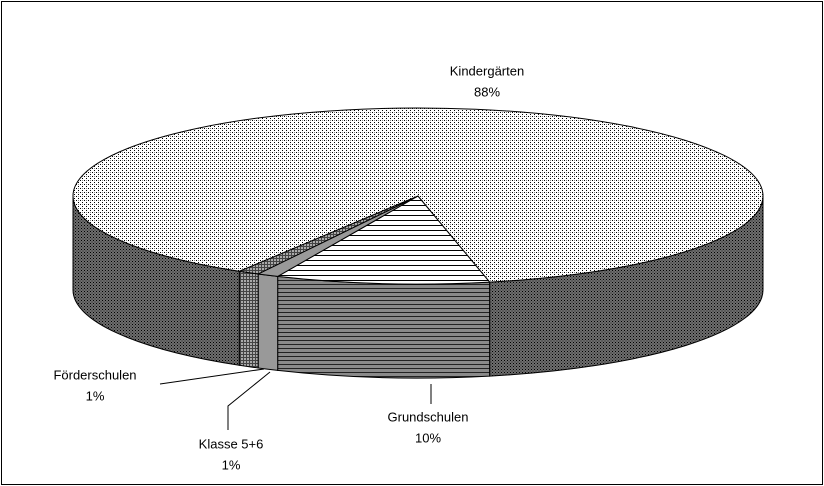  Describe the element at coordinates (487, 70) in the screenshot. I see `category-label: Kindergärten` at that location.